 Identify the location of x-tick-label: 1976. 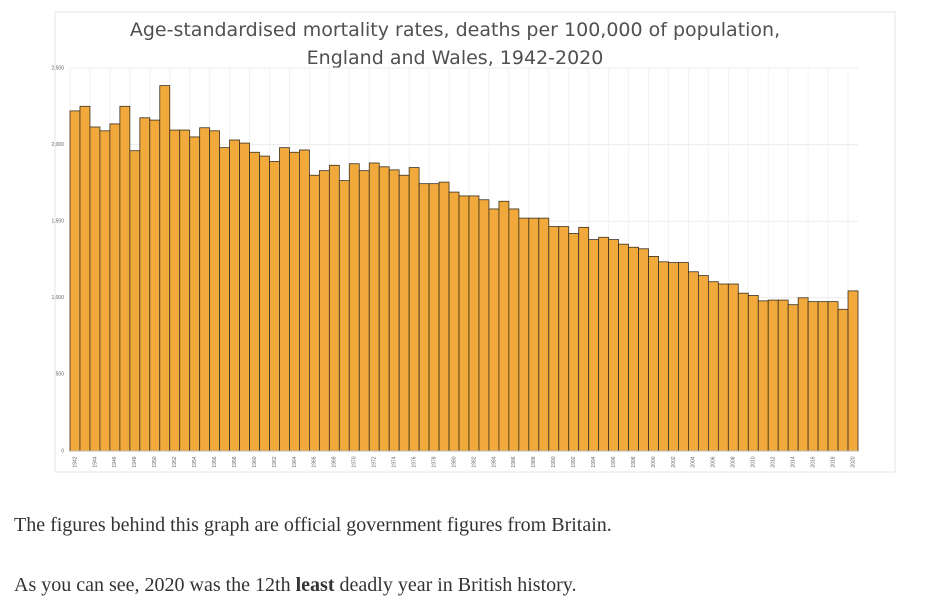
(414, 461).